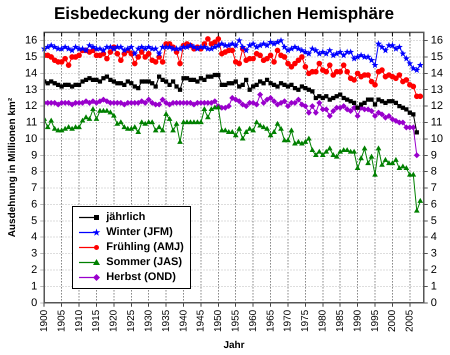  Describe the element at coordinates (166, 320) in the screenshot. I see `x-tick-label: 1935` at that location.